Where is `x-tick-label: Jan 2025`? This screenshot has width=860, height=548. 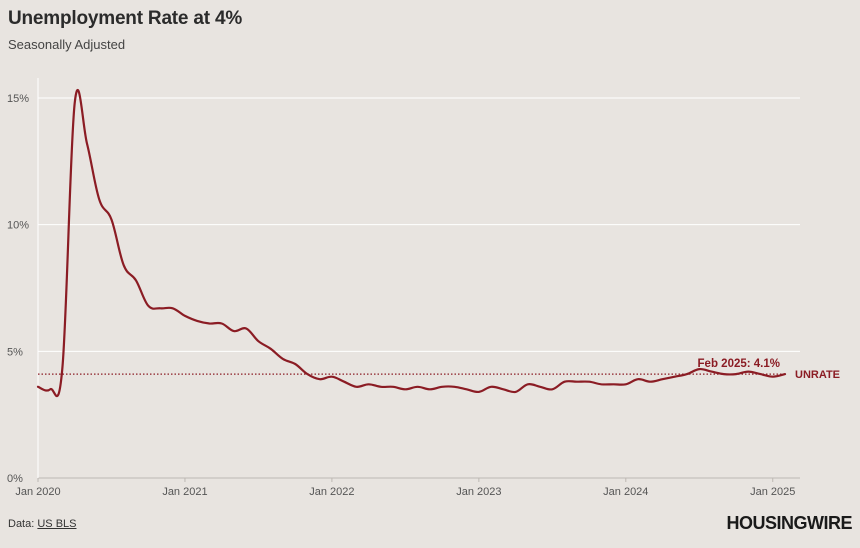 x-tick-label: Jan 2025 is located at coordinates (772, 492).